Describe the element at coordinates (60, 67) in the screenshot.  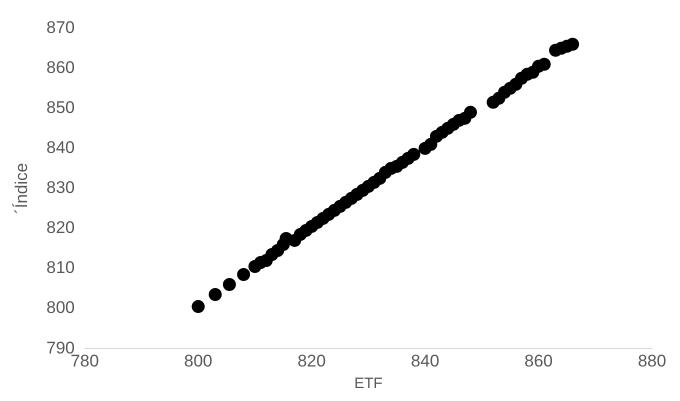
I see `y-tick-label: 860` at that location.